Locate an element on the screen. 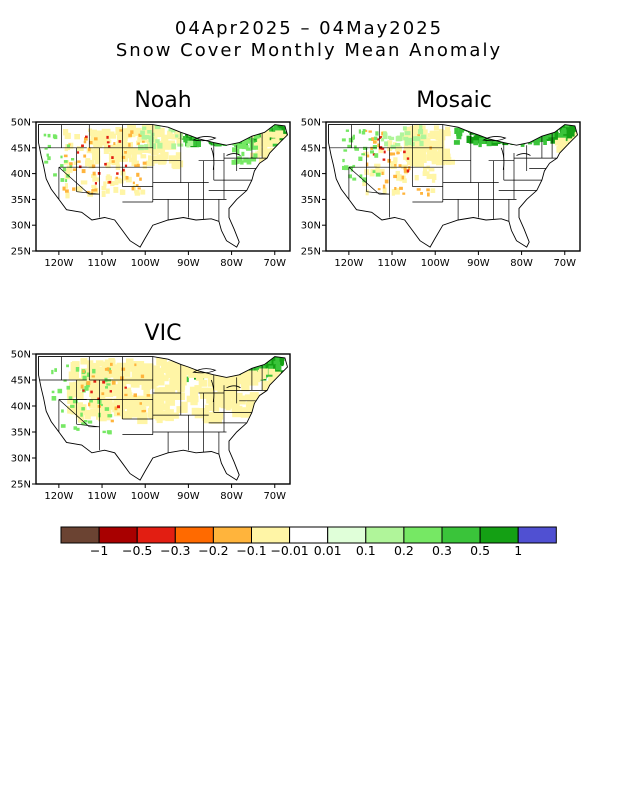  colorbar-label: −0.1 is located at coordinates (251, 550).